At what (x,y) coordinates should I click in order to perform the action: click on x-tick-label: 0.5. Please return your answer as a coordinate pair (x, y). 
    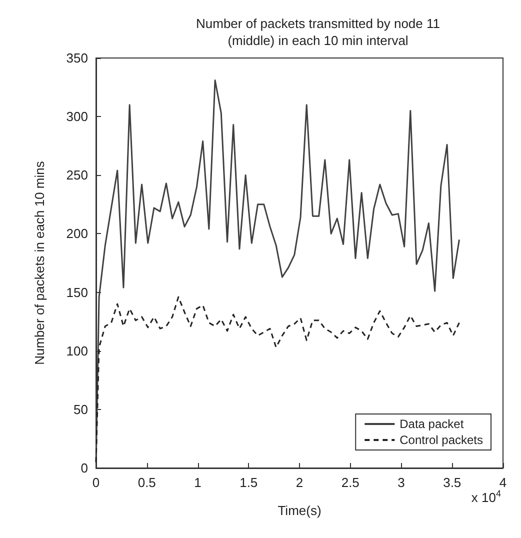
    Looking at the image, I should click on (147, 482).